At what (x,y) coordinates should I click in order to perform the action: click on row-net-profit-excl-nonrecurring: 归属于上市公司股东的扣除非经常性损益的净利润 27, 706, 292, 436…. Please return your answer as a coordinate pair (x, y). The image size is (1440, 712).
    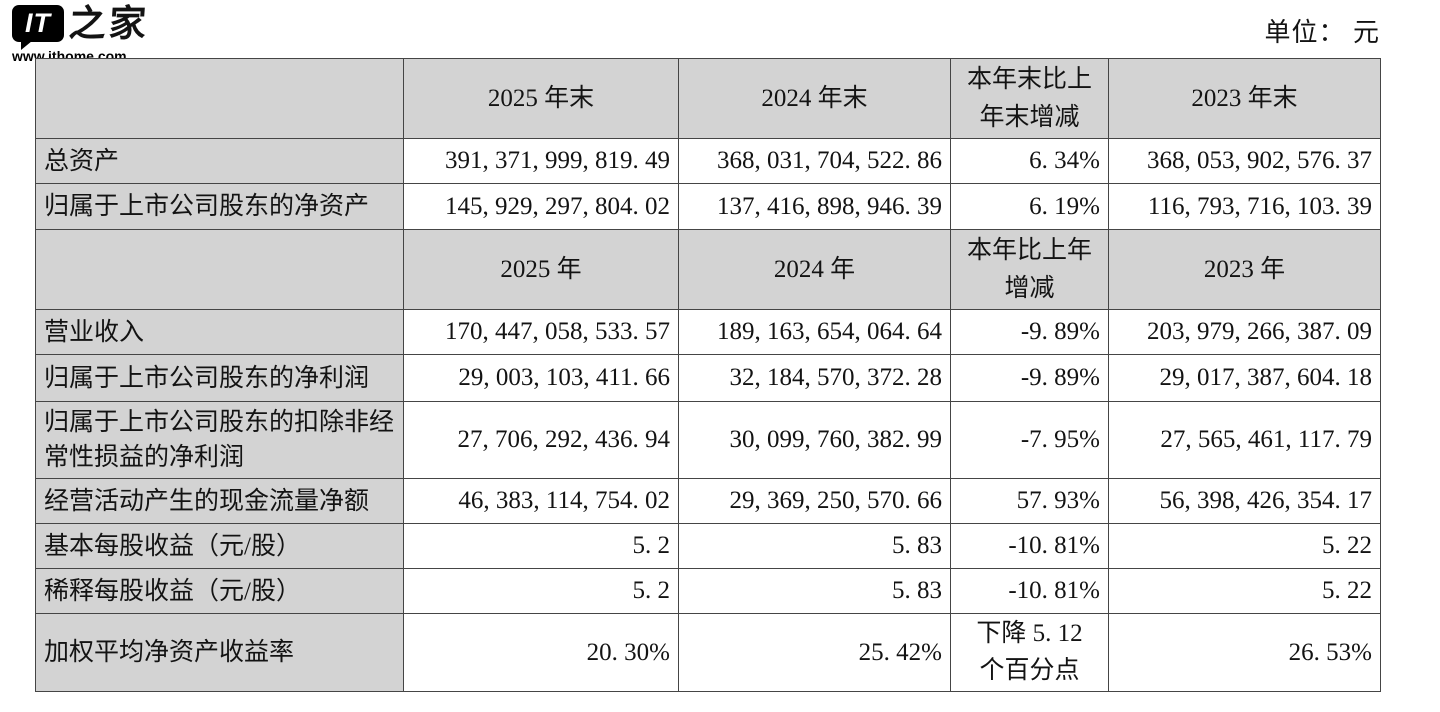
    Looking at the image, I should click on (708, 440).